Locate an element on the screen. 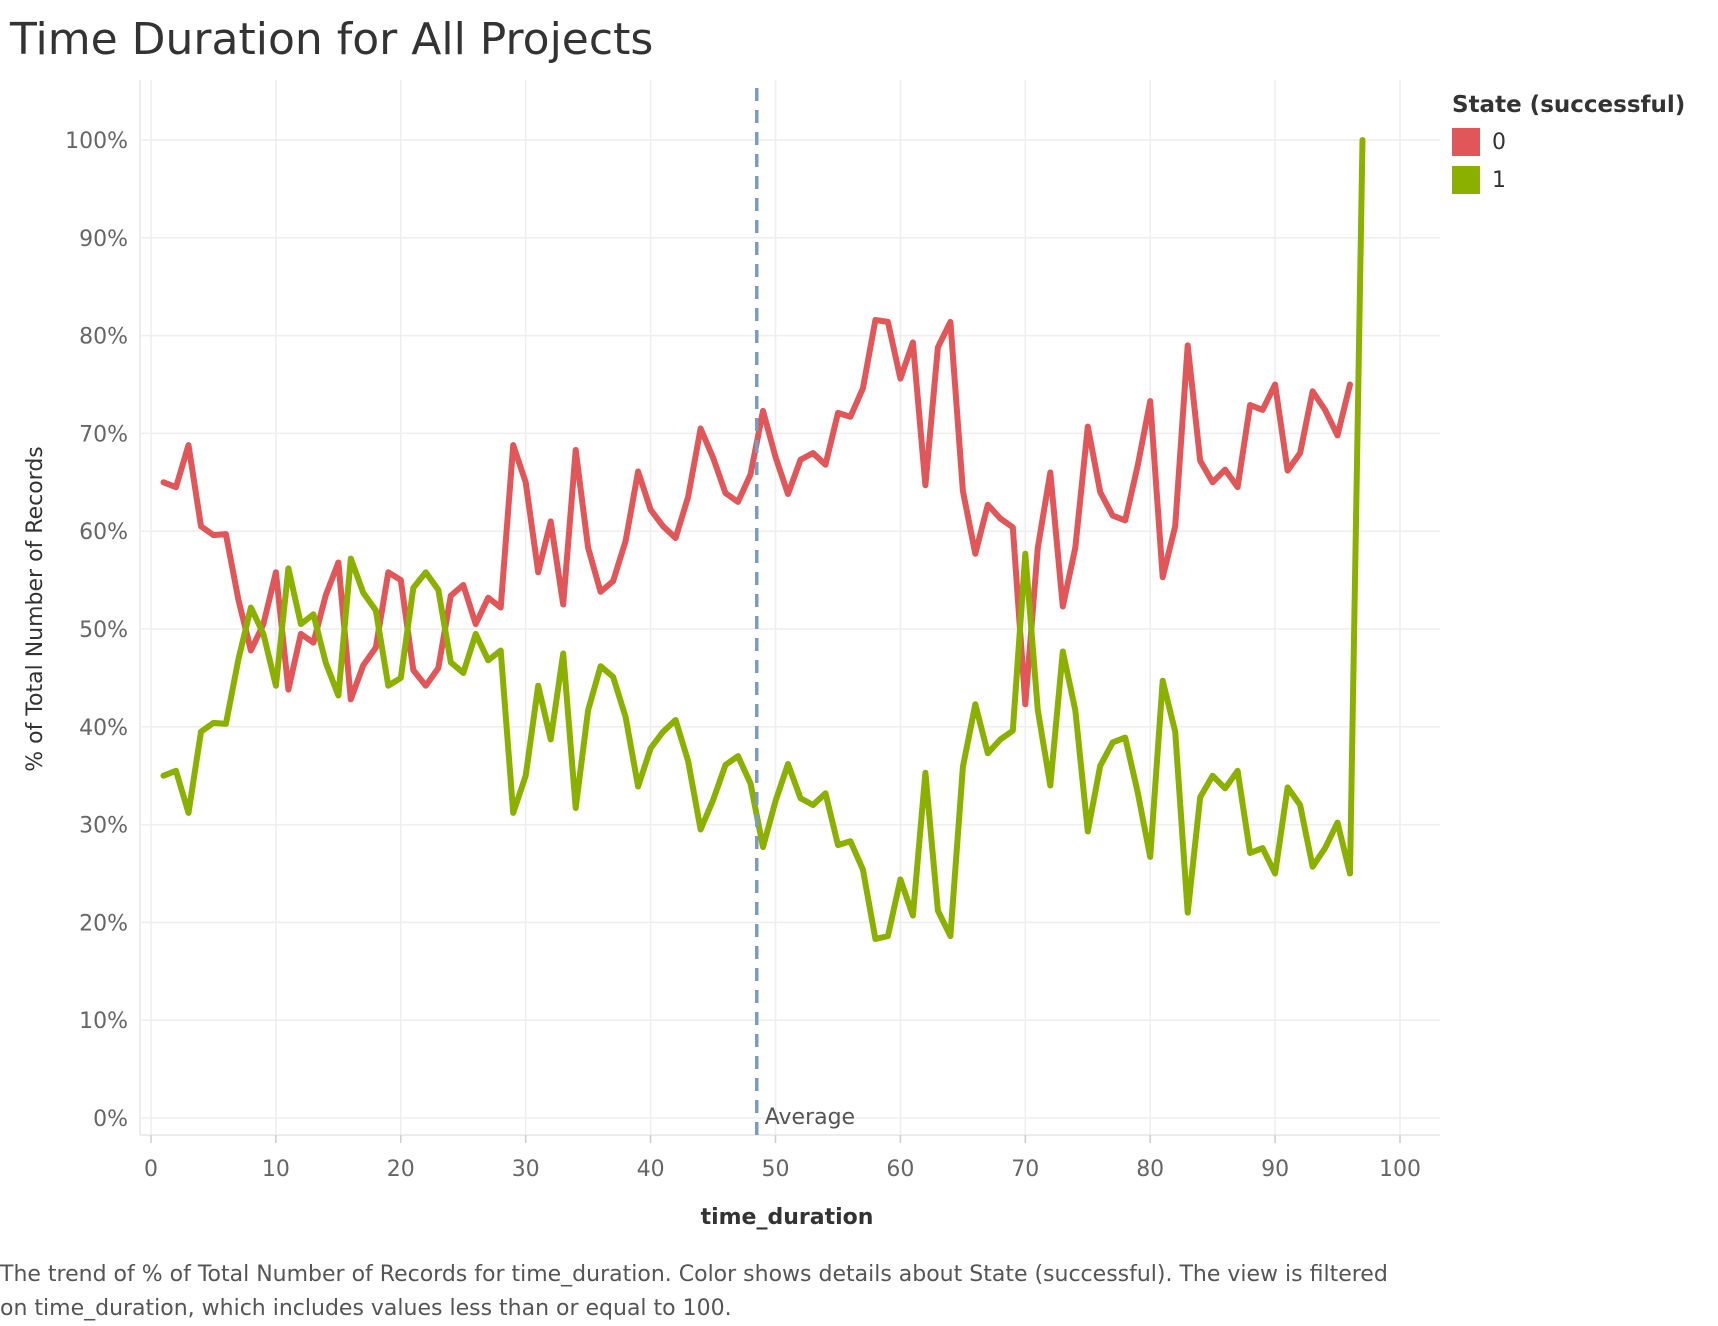  legend-label-1: 1 is located at coordinates (1499, 180).